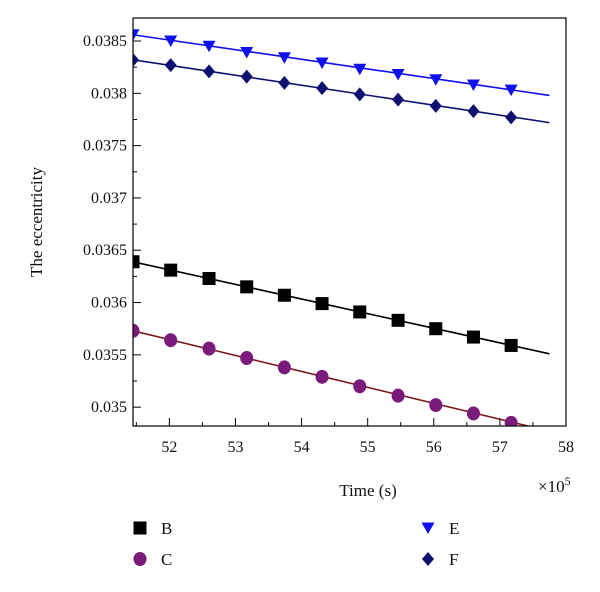 This screenshot has width=600, height=592. What do you see at coordinates (109, 198) in the screenshot?
I see `y-tick-label: 0.037` at bounding box center [109, 198].